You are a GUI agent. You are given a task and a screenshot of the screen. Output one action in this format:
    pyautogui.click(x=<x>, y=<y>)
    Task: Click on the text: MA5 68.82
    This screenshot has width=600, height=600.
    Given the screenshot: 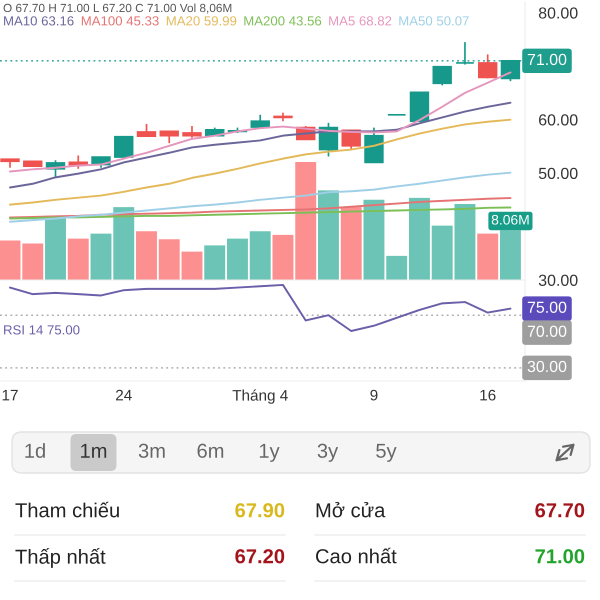 What is the action you would take?
    pyautogui.click(x=360, y=21)
    